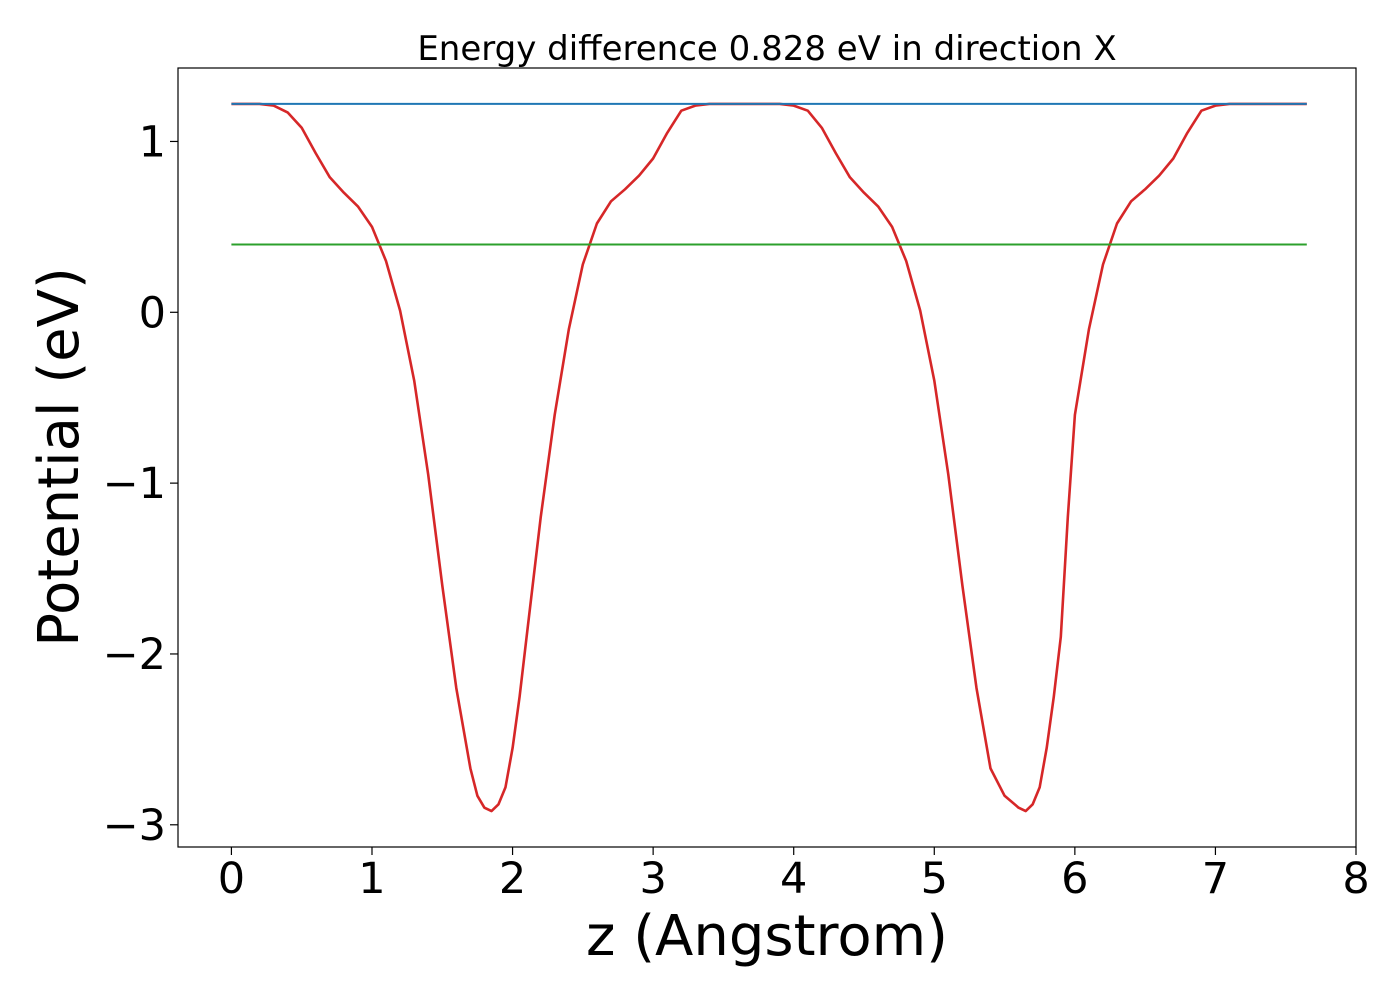  I want to click on y-axis: 1 0 −1 −2 −3, so click(140, 484).